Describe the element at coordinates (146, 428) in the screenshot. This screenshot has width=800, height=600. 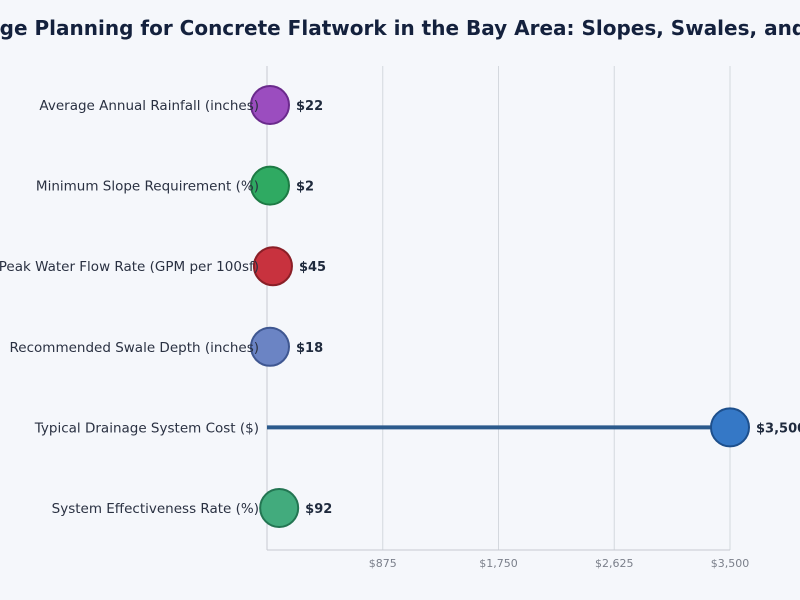
I see `category-label: Typical Drainage System Cost ($)` at that location.